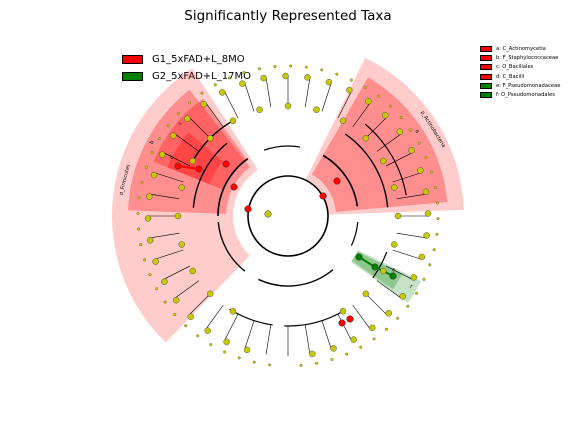 This screenshot has width=576, height=432. I want to click on sector-d-bacilli, so click(189, 151).